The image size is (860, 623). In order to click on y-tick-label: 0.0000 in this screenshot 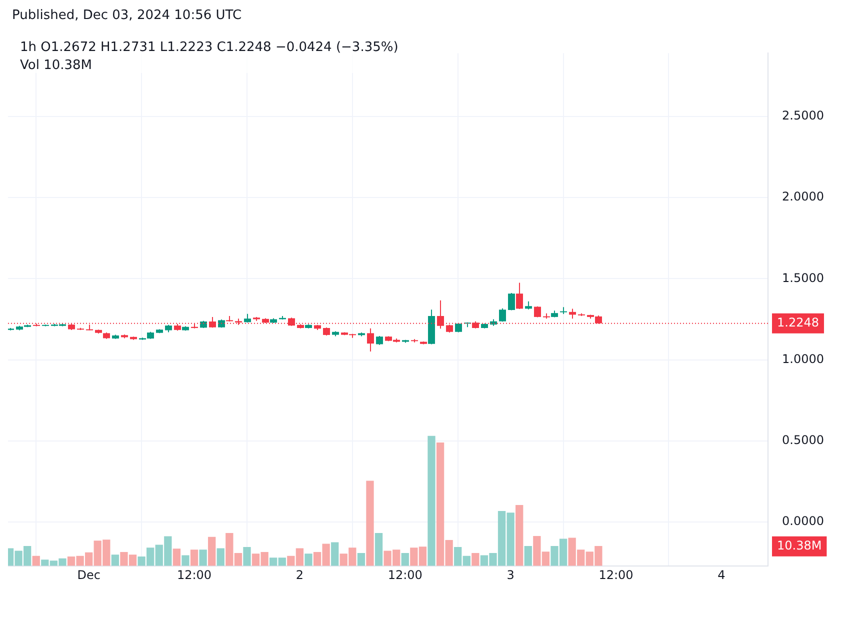, I will do `click(803, 521)`.